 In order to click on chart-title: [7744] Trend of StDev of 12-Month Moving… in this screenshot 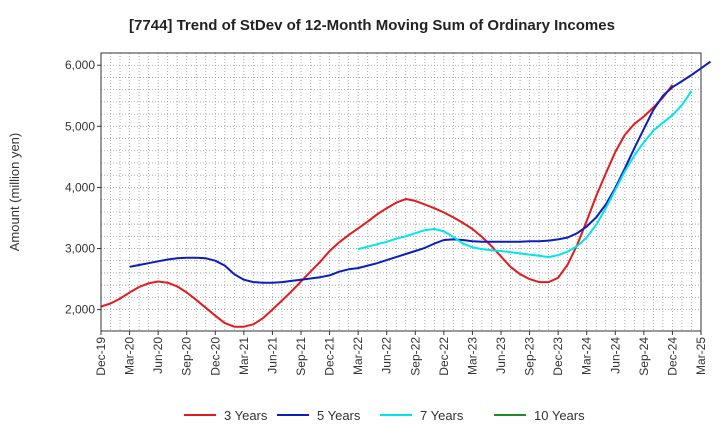, I will do `click(372, 25)`.